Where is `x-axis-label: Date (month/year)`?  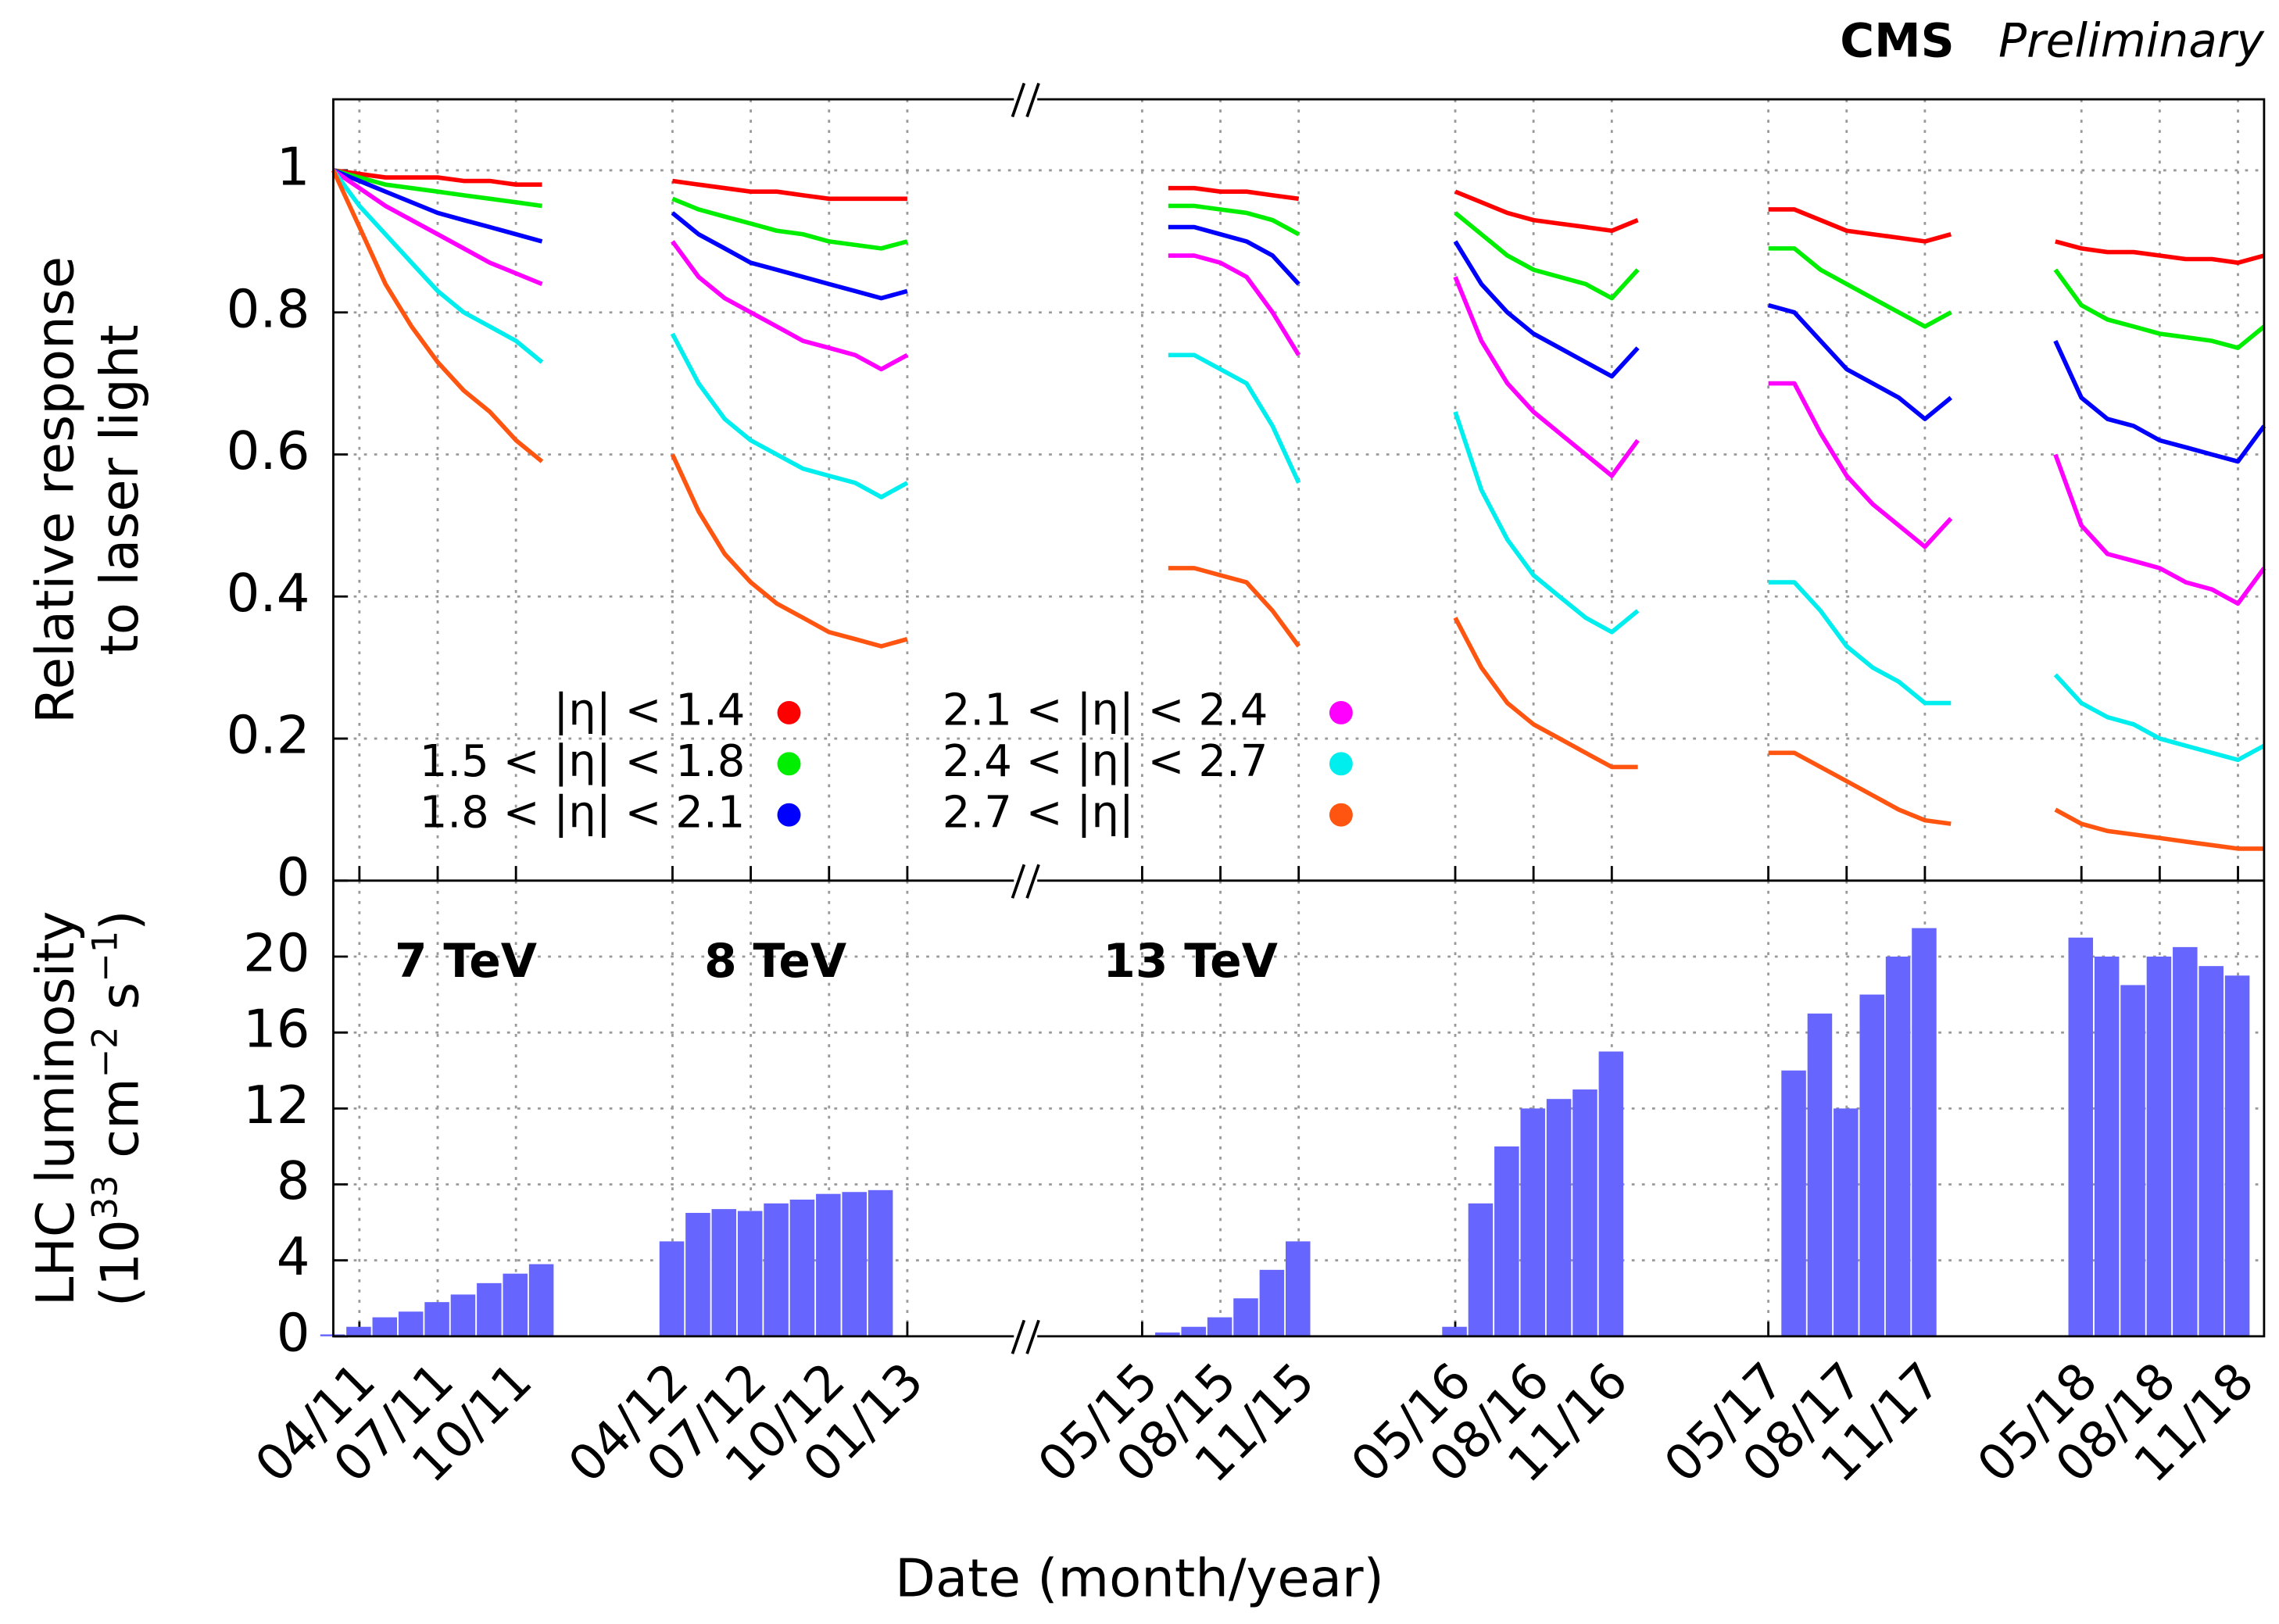 x-axis-label: Date (month/year) is located at coordinates (1139, 1577).